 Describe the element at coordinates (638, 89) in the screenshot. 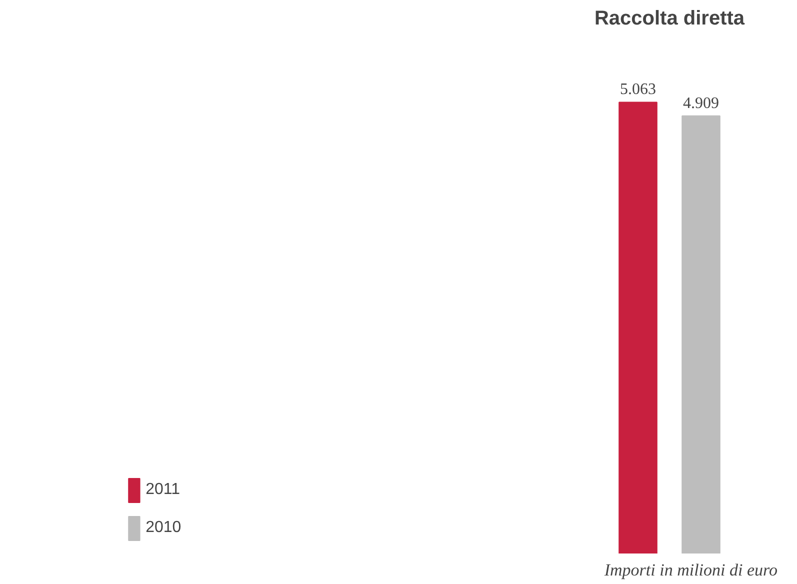

I see `data-label: 5.063` at that location.